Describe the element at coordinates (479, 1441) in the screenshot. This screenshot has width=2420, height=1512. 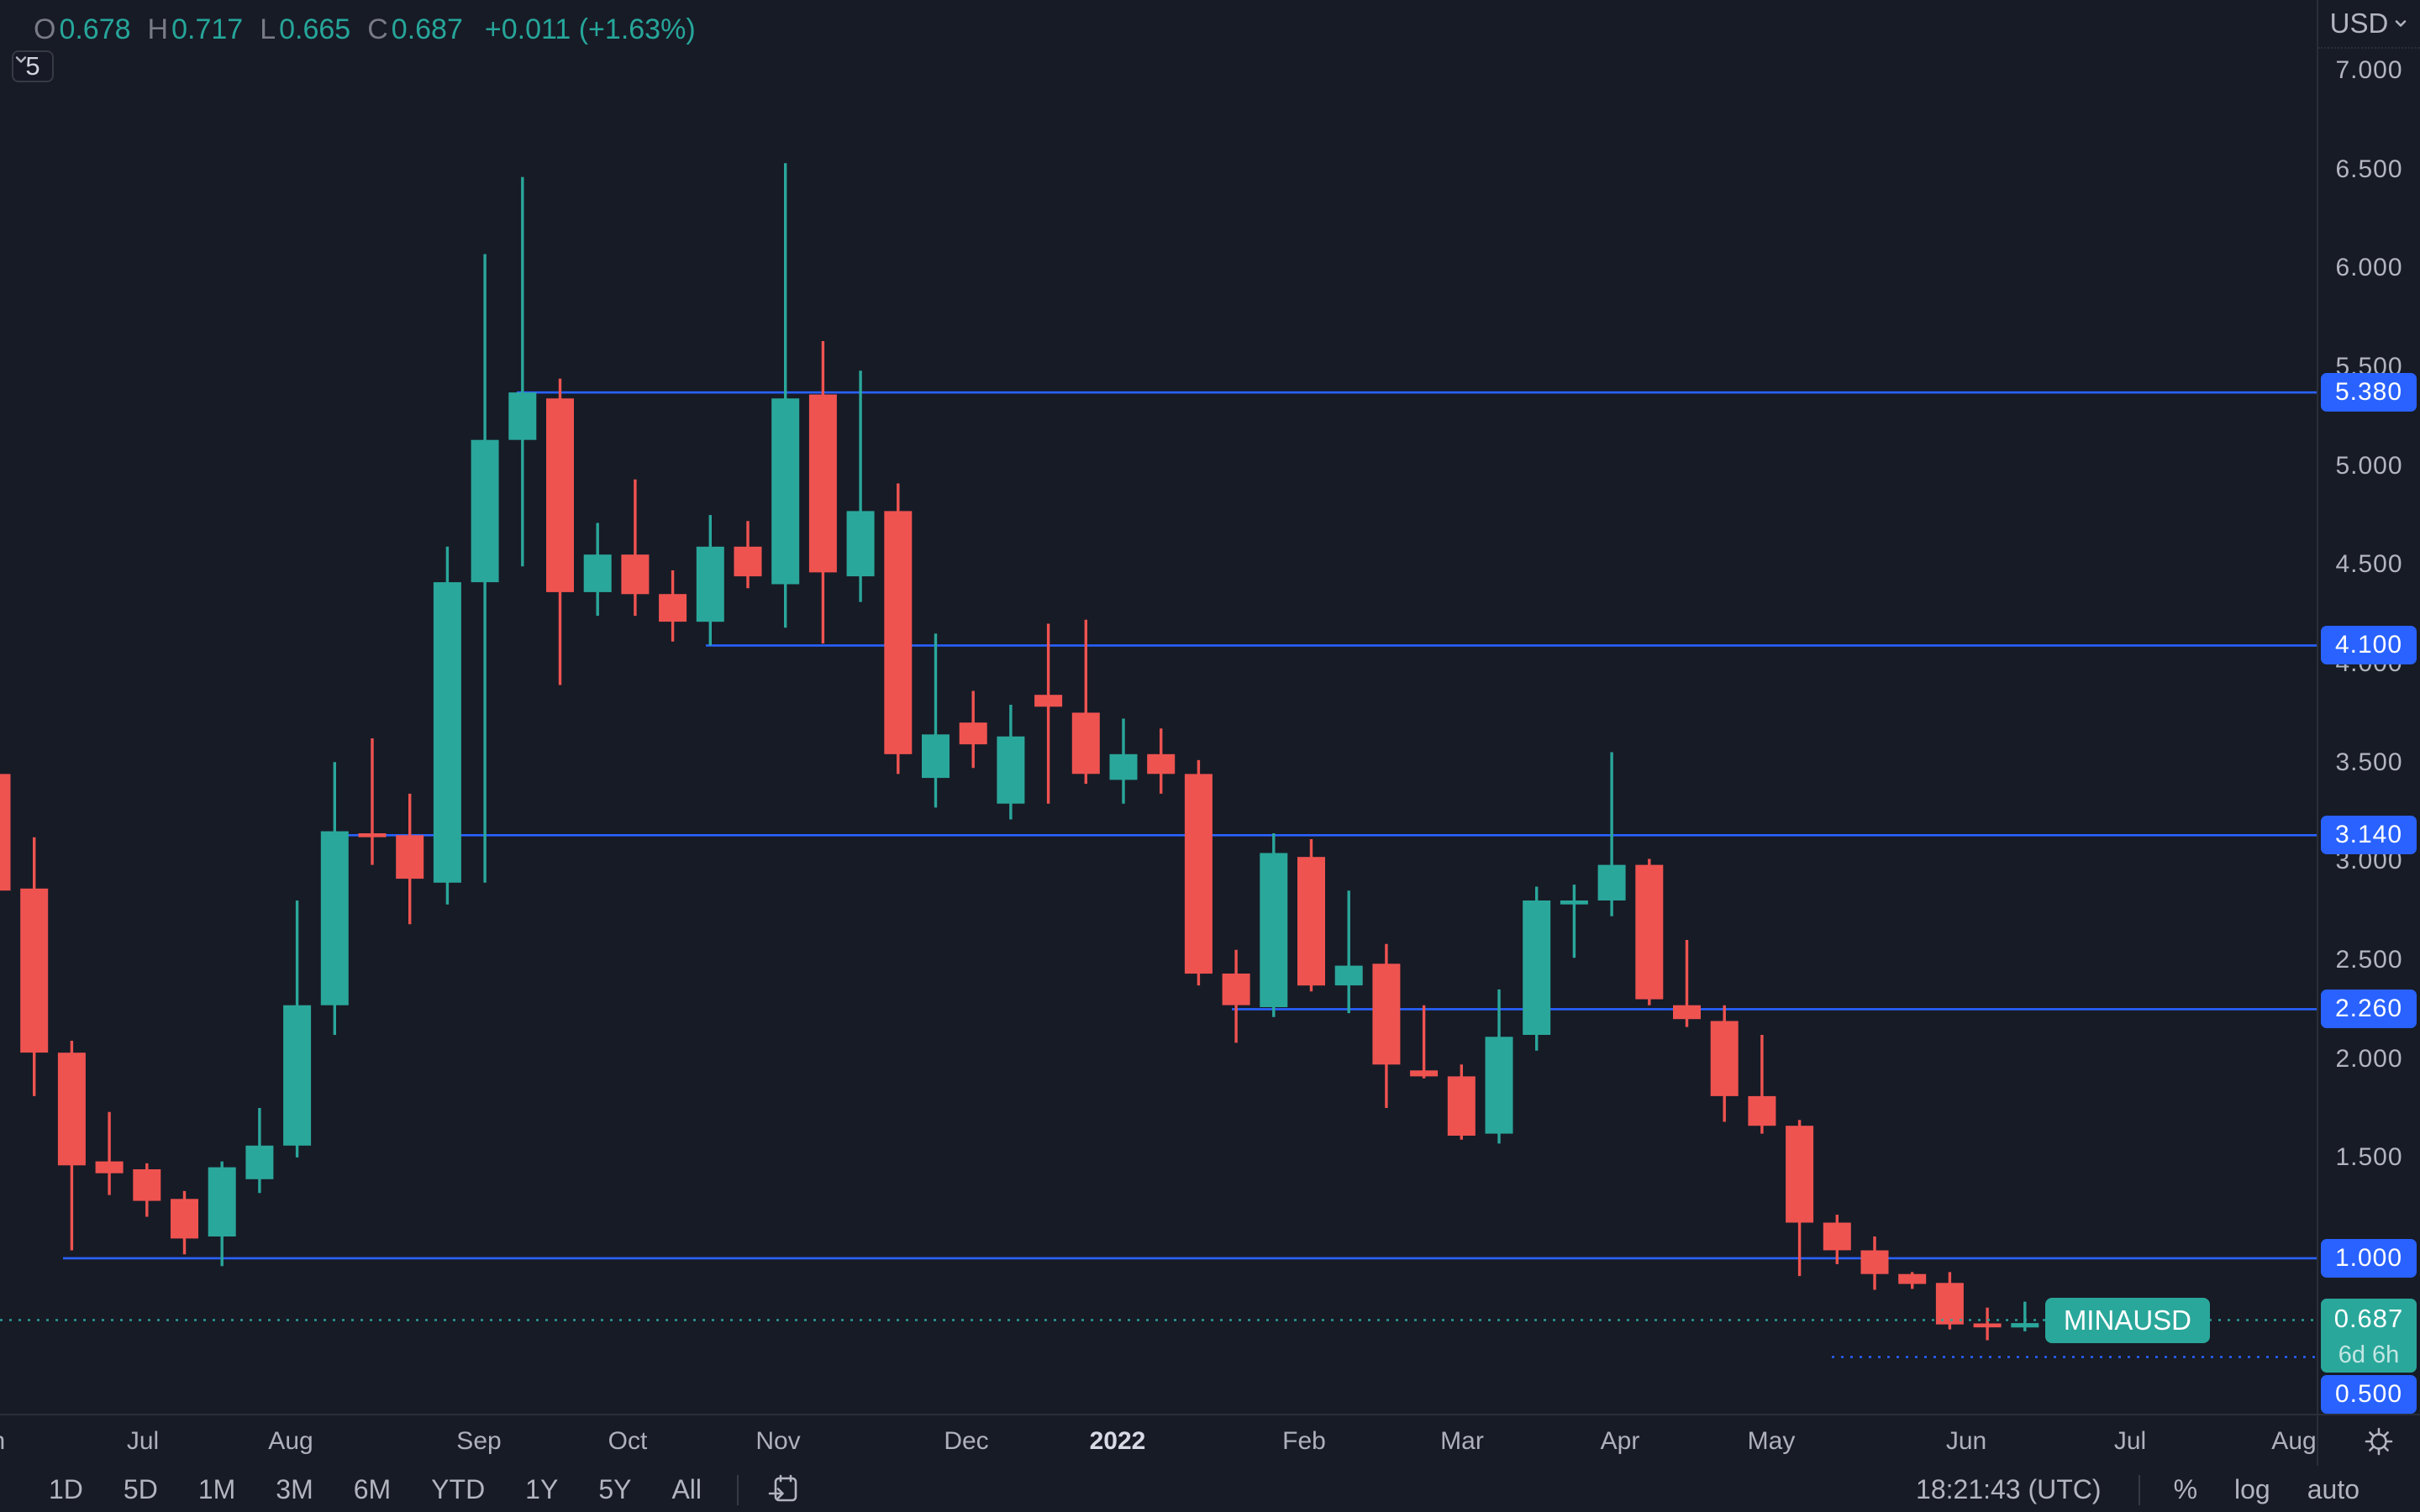
I see `time-tick: Sep` at that location.